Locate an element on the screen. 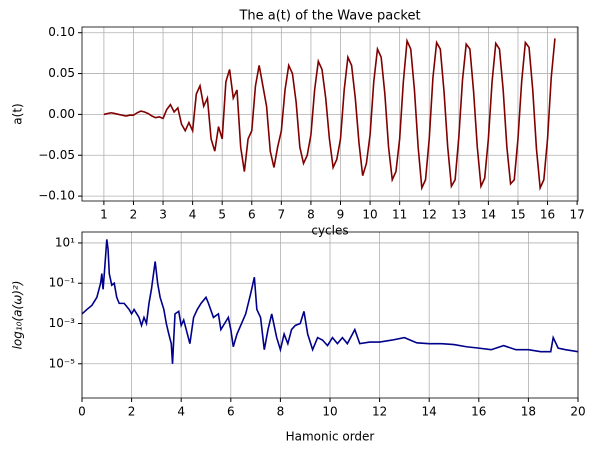  x-axis-label: cycles is located at coordinates (329, 231).